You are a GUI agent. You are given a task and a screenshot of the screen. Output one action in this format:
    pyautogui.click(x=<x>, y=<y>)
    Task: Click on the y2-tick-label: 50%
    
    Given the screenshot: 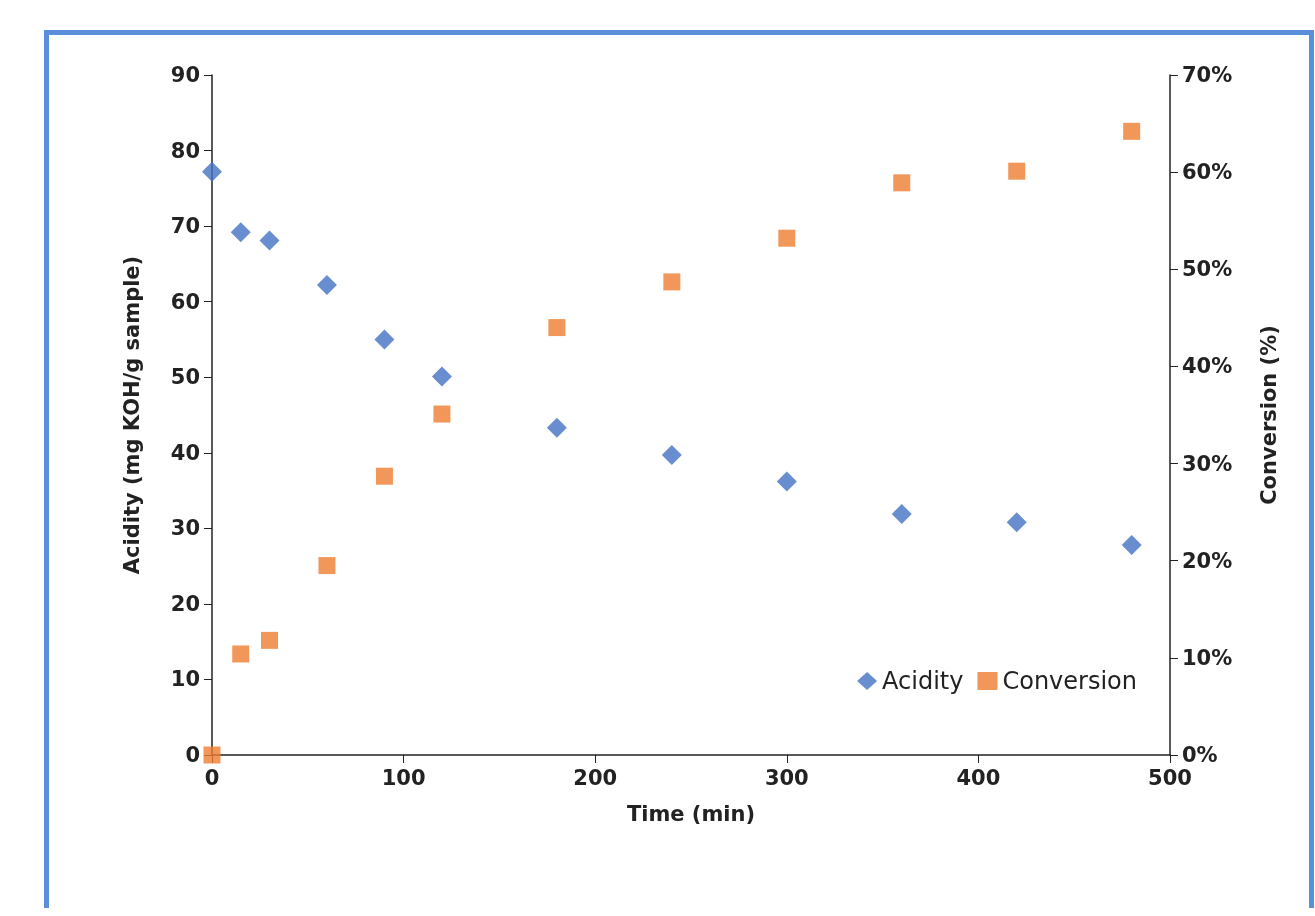 What is the action you would take?
    pyautogui.click(x=1207, y=269)
    